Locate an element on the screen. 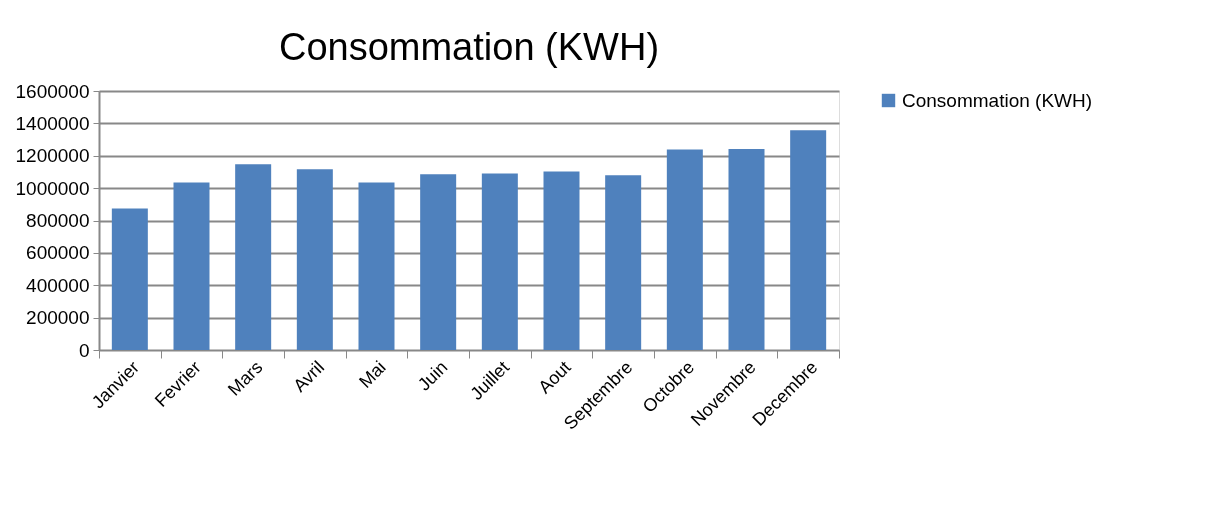 This screenshot has height=517, width=1206. y-tick-label: 800000 is located at coordinates (58, 220).